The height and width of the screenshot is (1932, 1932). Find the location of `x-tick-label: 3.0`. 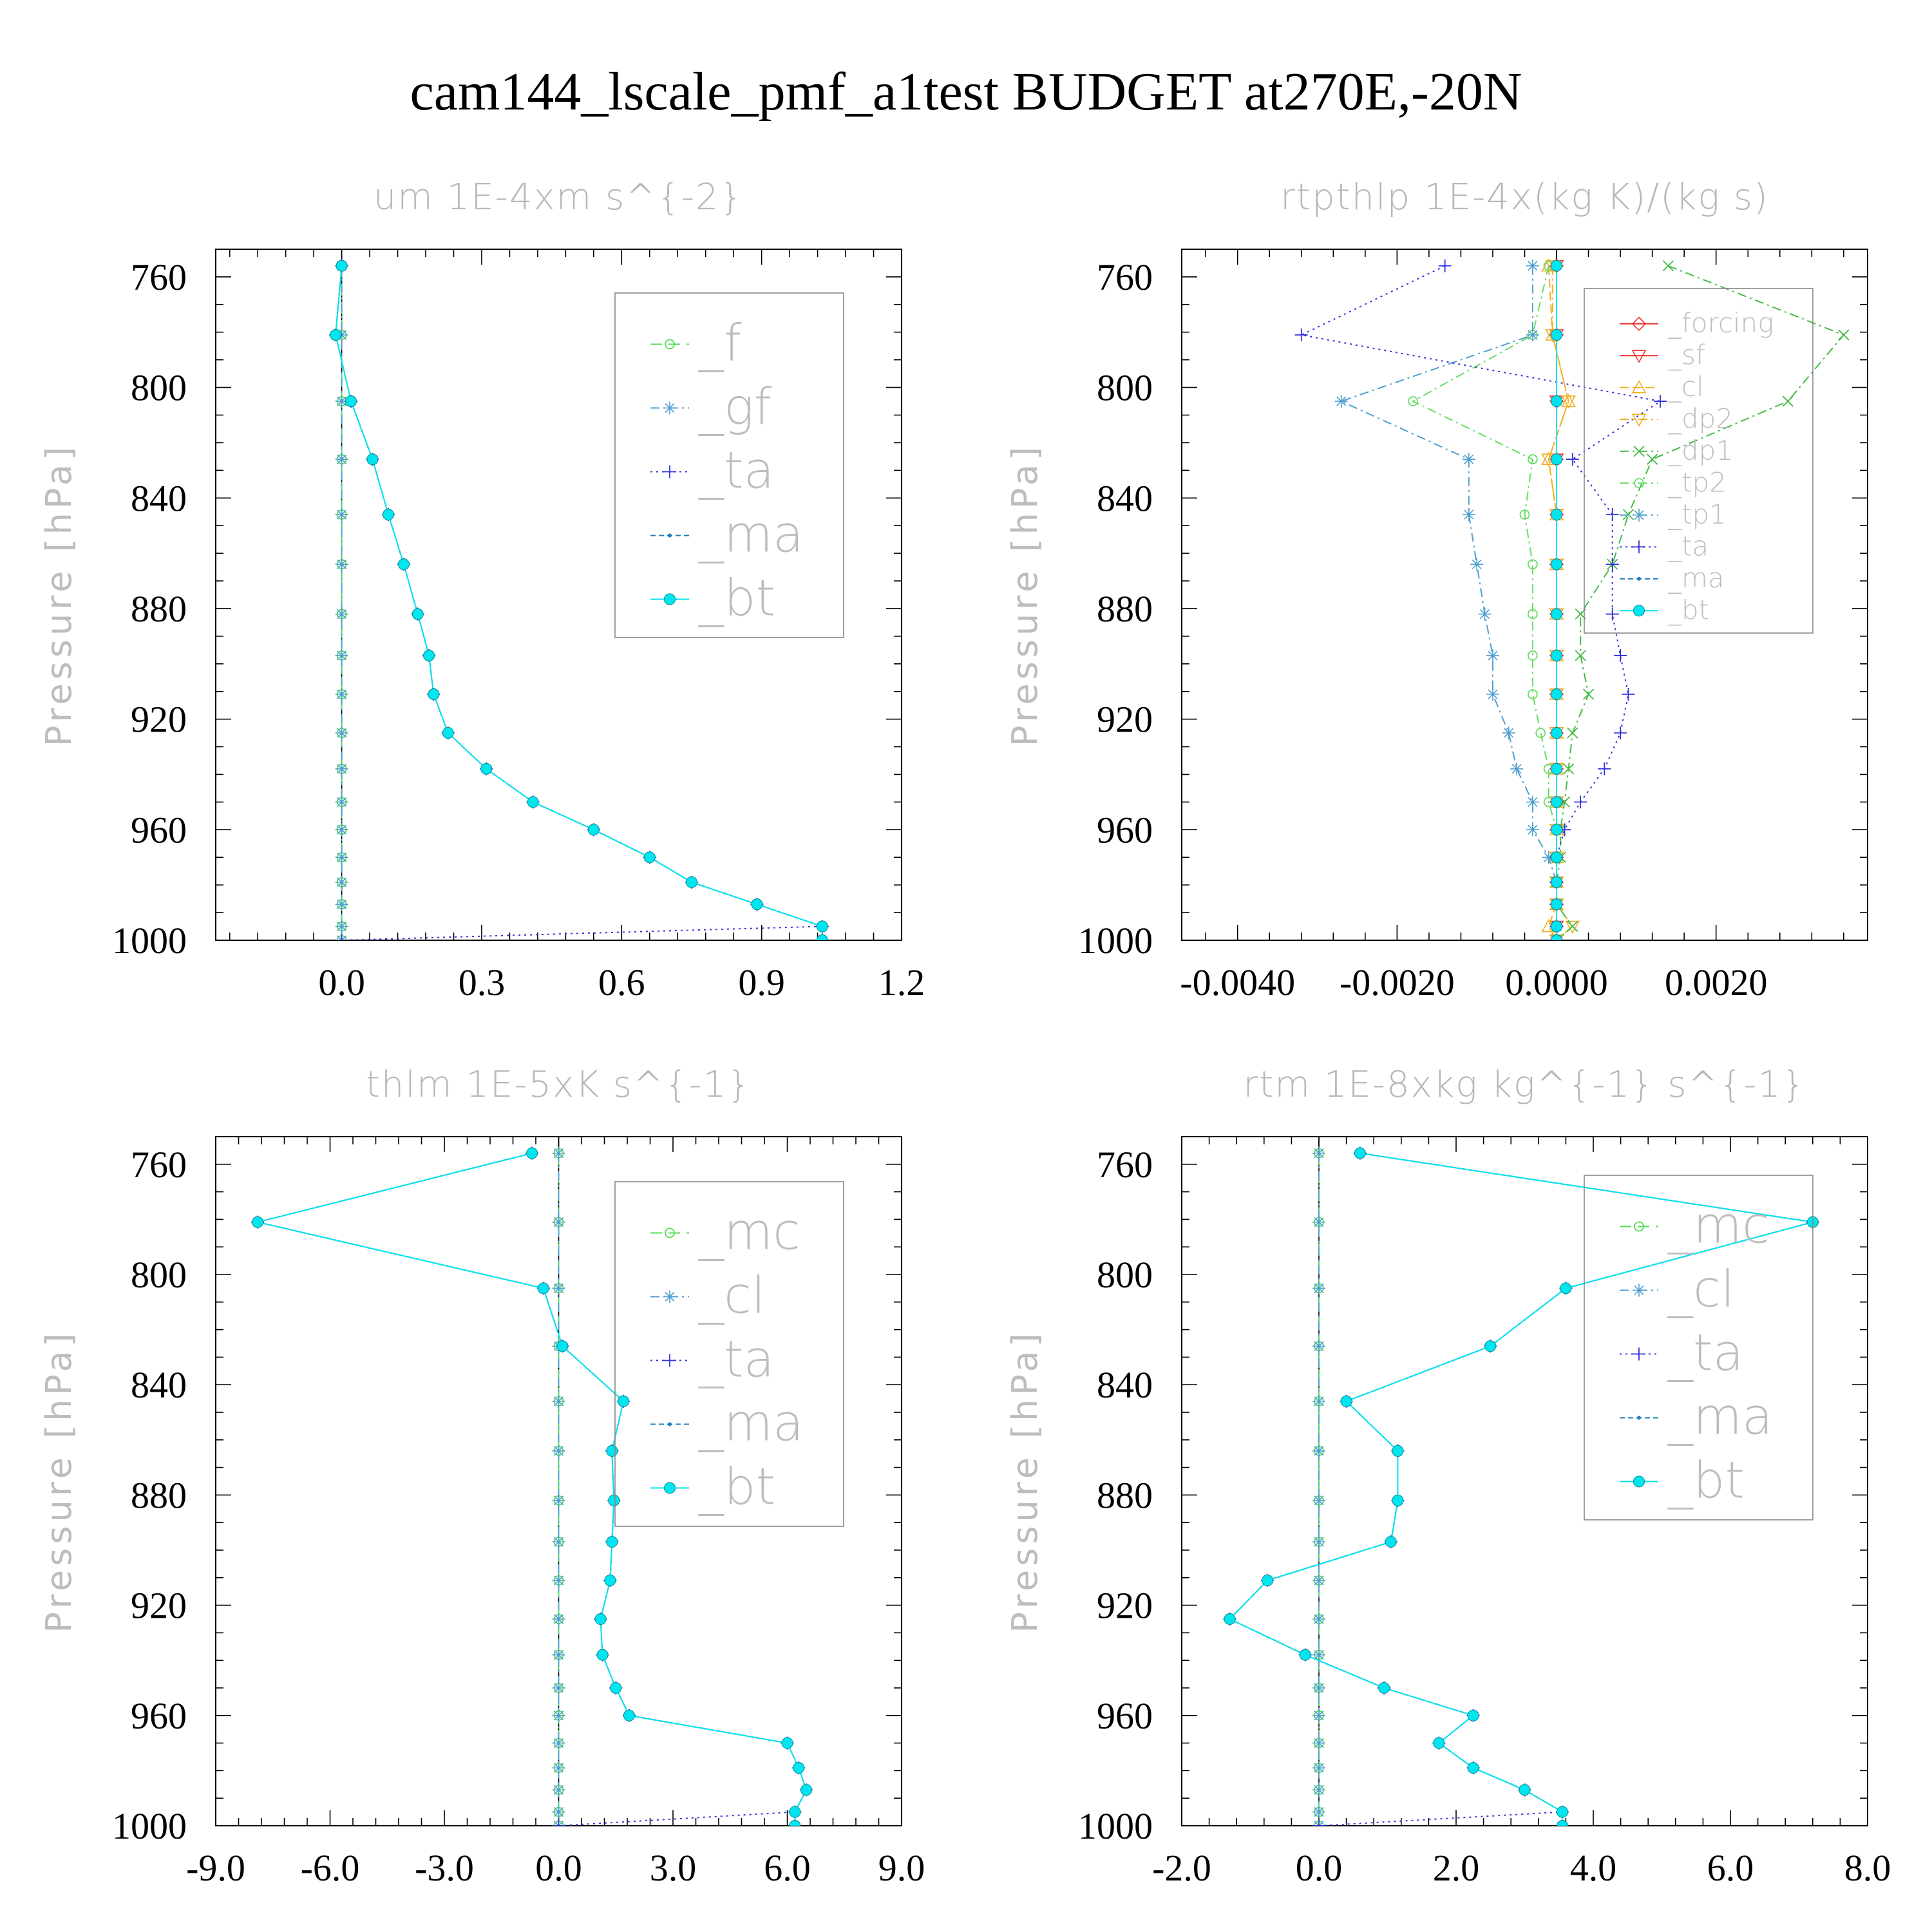

x-tick-label: 3.0 is located at coordinates (674, 1868).